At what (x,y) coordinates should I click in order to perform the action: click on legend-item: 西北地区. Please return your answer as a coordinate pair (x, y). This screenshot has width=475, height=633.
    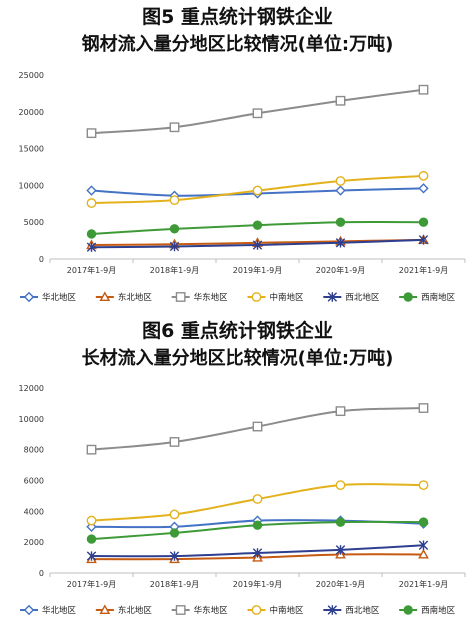
    Looking at the image, I should click on (351, 297).